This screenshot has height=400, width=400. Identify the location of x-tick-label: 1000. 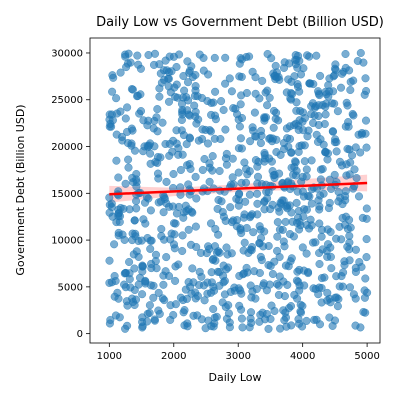
(109, 356).